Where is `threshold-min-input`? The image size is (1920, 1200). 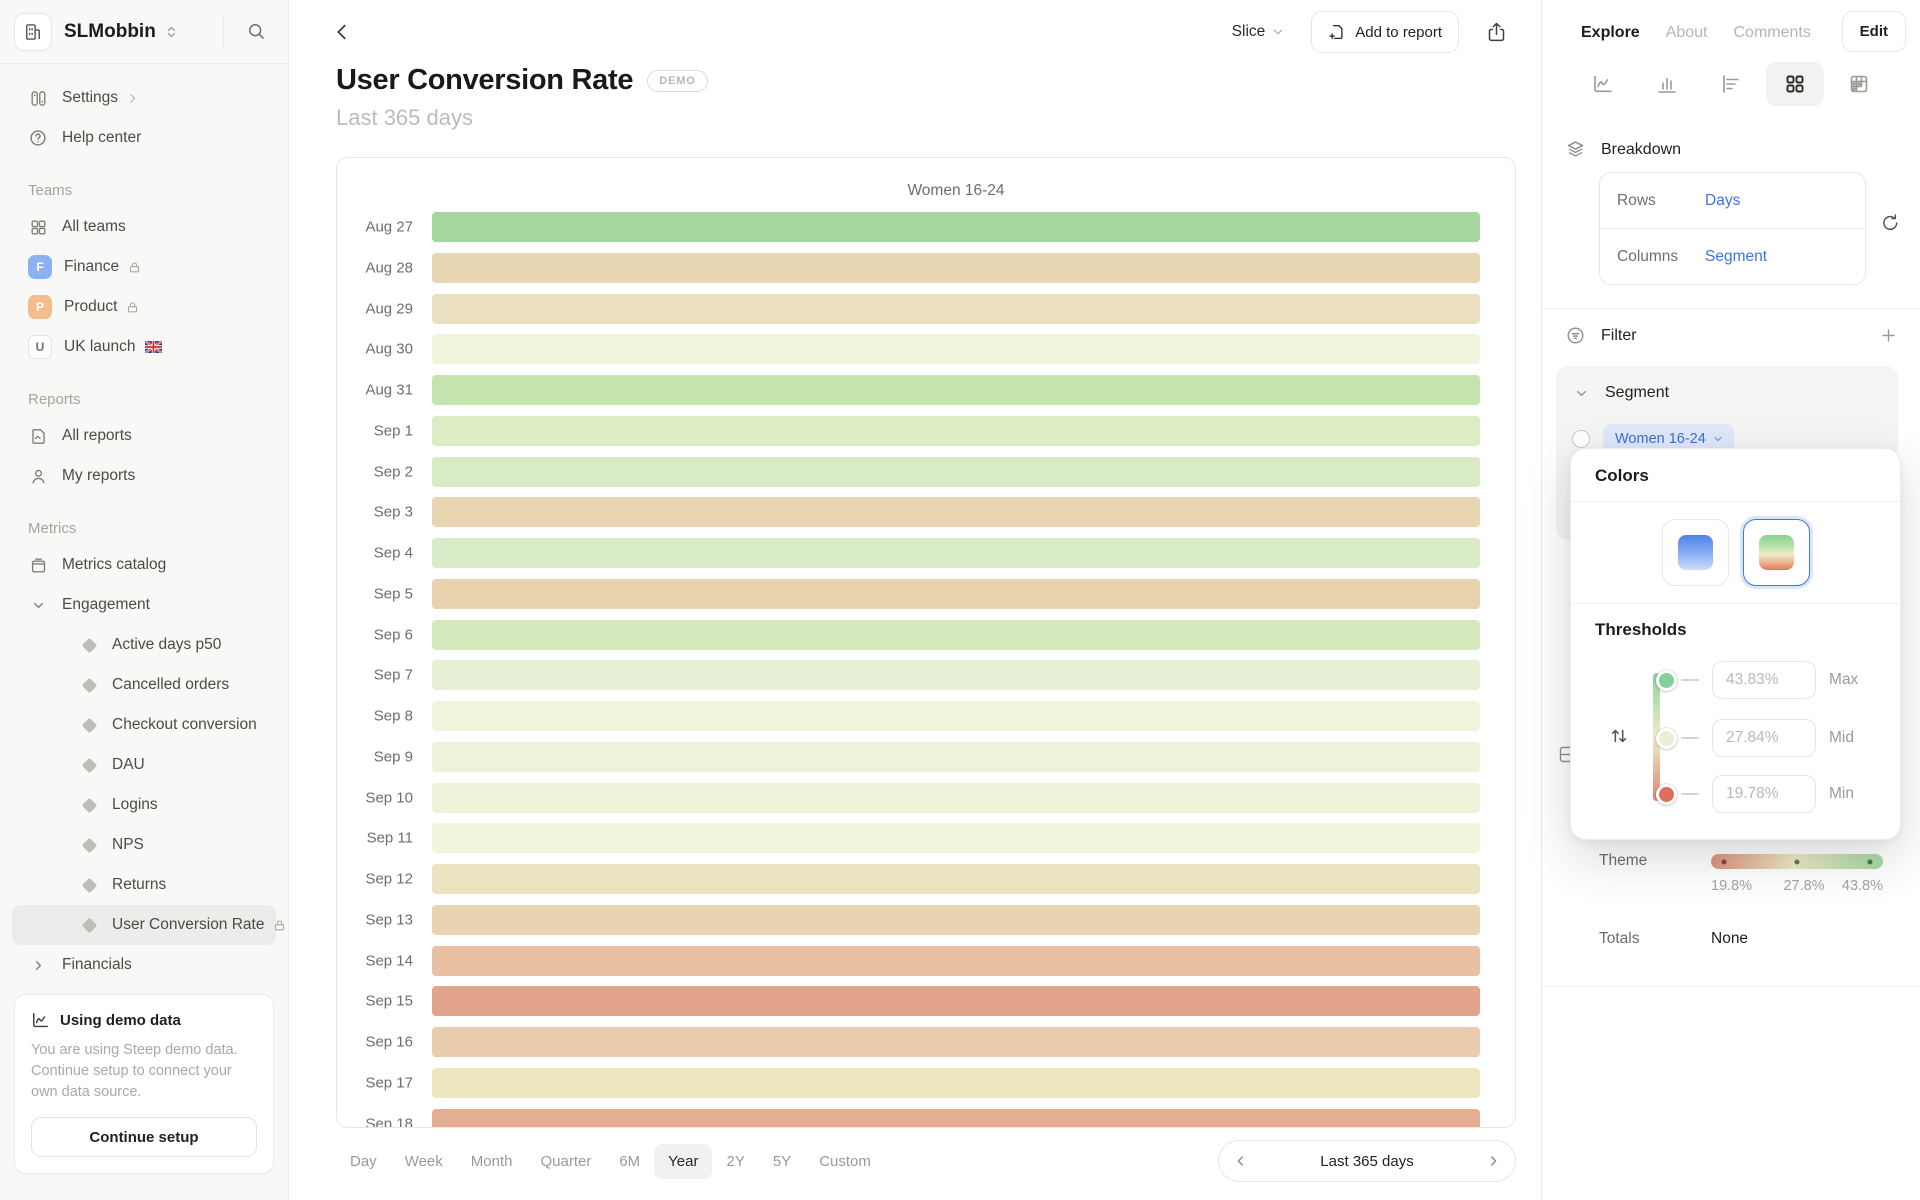 threshold-min-input is located at coordinates (1764, 794).